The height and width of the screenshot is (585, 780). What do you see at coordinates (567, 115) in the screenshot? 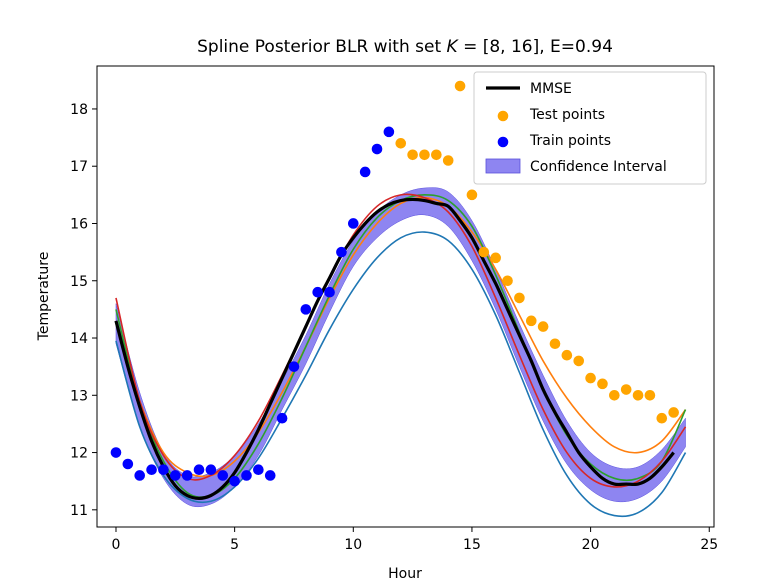
I see `legend-label: Test points` at bounding box center [567, 115].